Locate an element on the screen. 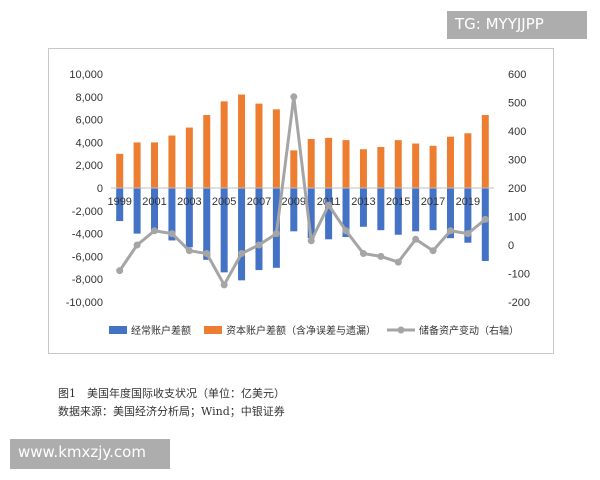  x-tick-label: 2009 is located at coordinates (294, 202).